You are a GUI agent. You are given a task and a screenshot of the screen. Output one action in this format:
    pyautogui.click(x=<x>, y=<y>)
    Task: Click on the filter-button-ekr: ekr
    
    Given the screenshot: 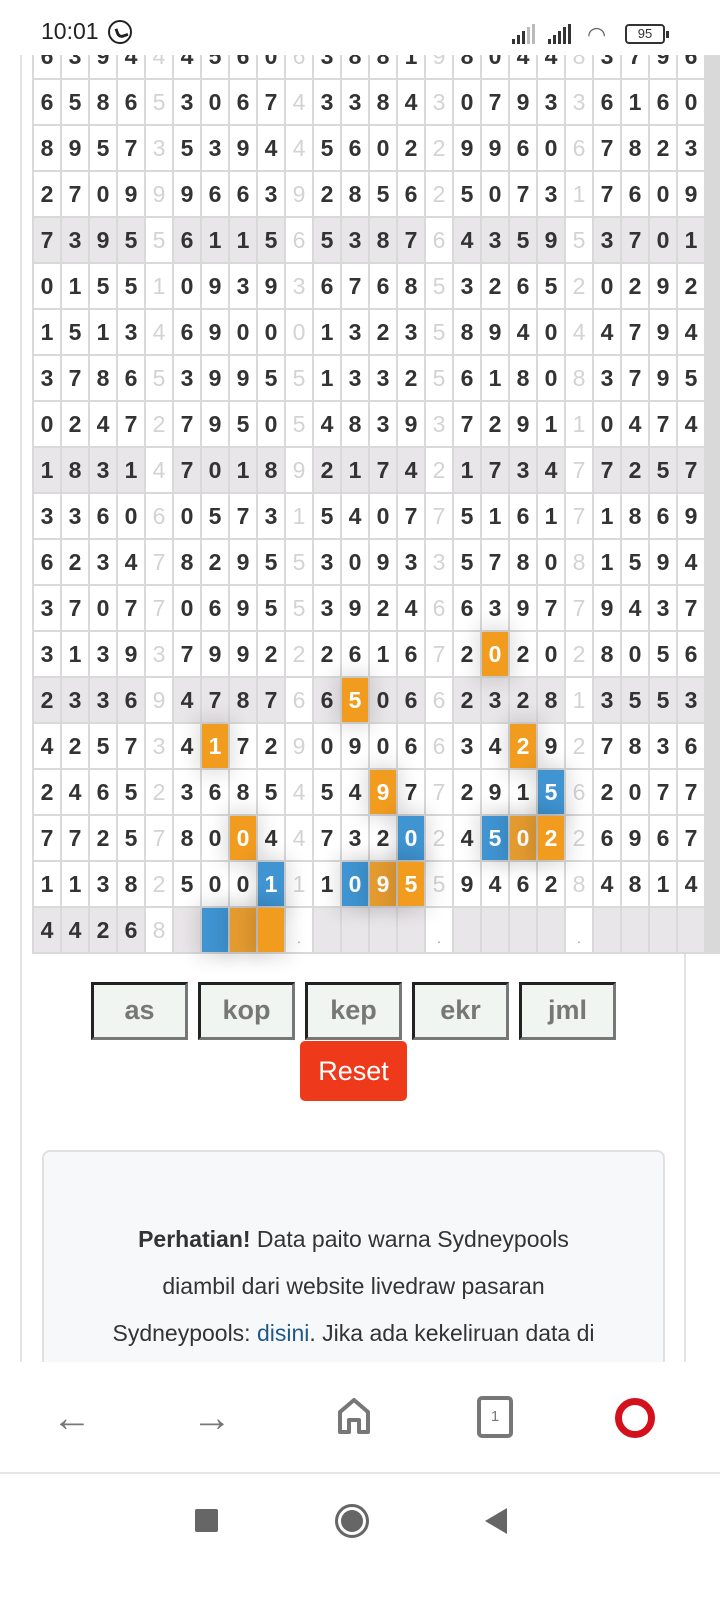 What is the action you would take?
    pyautogui.click(x=460, y=1011)
    